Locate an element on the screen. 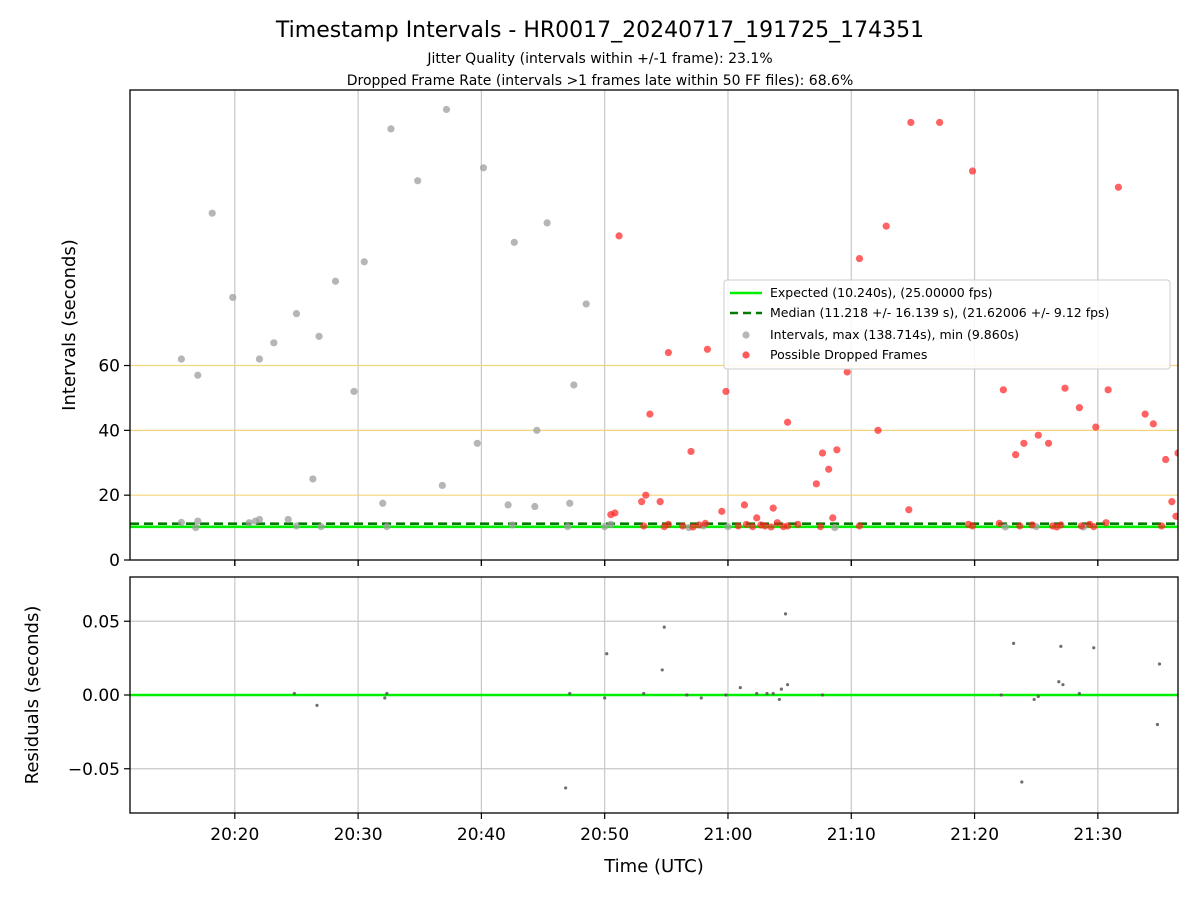 The width and height of the screenshot is (1200, 900). x-tick-label: 21:10 is located at coordinates (851, 835).